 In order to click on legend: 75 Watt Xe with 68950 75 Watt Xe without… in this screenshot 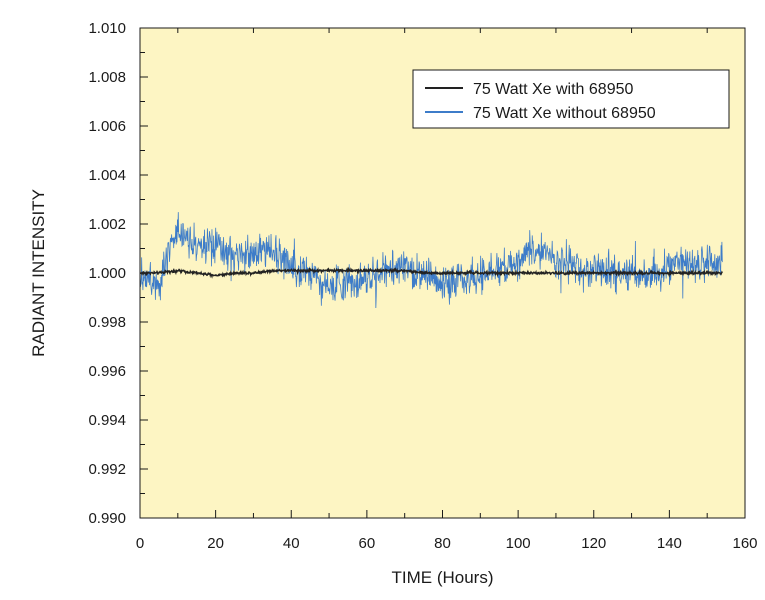, I will do `click(571, 99)`.